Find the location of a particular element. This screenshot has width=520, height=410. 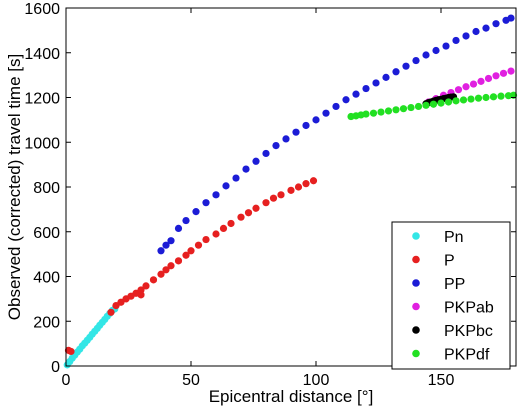

y-tick-label: 600 is located at coordinates (46, 233).